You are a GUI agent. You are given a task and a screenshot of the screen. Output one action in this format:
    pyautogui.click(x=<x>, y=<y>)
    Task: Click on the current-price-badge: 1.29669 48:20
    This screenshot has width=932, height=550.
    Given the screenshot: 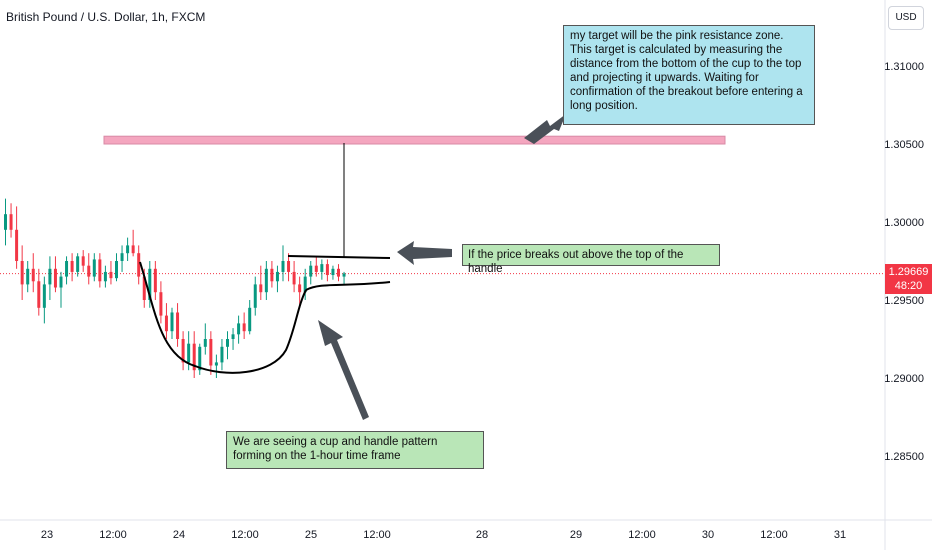 What is the action you would take?
    pyautogui.click(x=908, y=279)
    